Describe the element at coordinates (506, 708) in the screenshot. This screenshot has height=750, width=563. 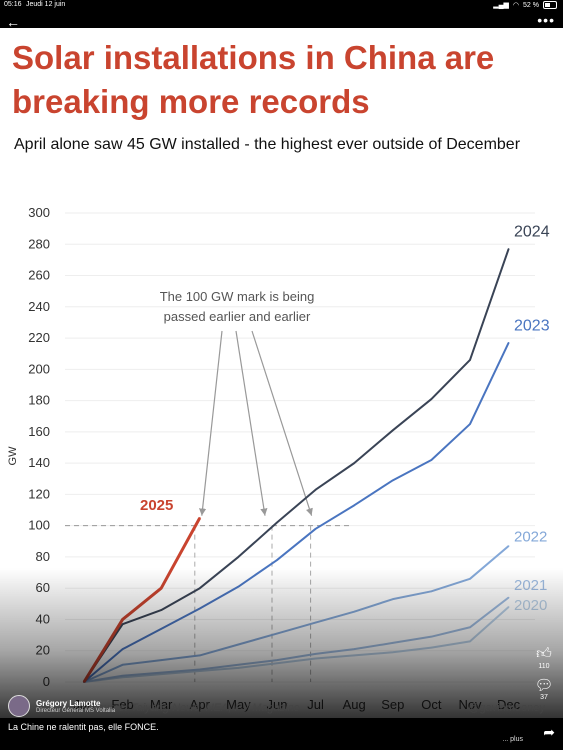
I see `chart-handle: @gavinmooney` at that location.